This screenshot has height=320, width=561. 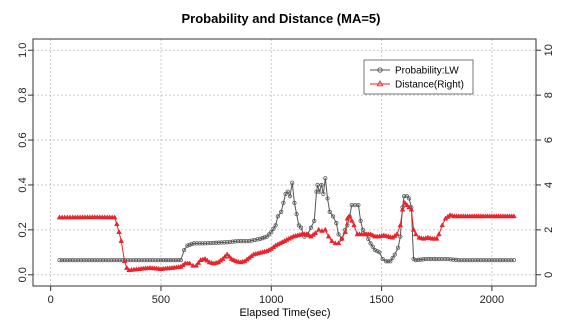 What do you see at coordinates (429, 85) in the screenshot?
I see `legend-label: Distance(Right)` at bounding box center [429, 85].